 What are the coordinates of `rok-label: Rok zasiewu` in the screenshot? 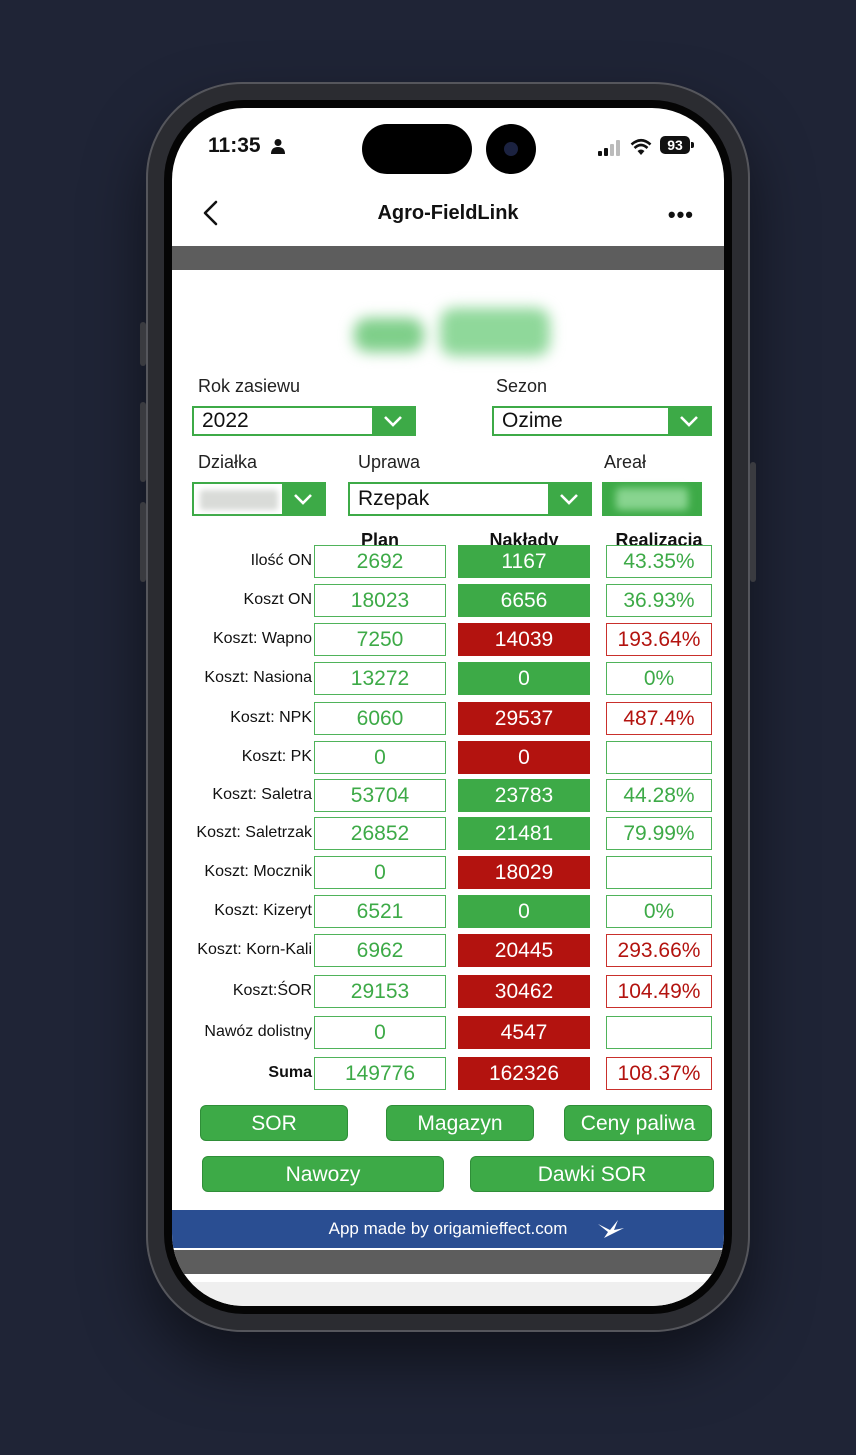 It's located at (249, 386).